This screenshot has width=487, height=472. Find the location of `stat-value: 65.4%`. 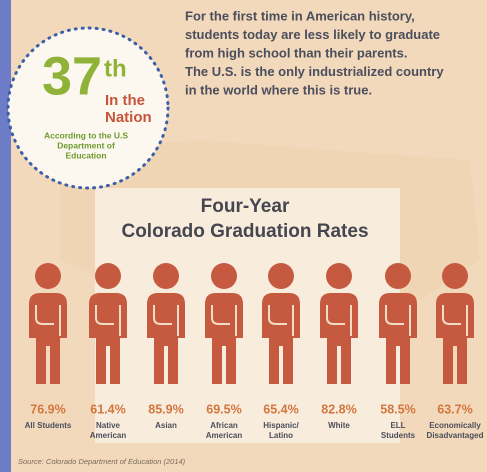

stat-value: 65.4% is located at coordinates (280, 409).